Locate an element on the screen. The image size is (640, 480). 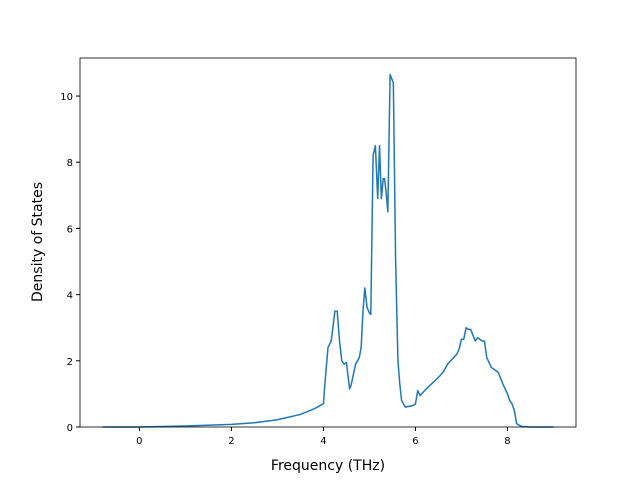
x-tick-label: 0 is located at coordinates (139, 441).